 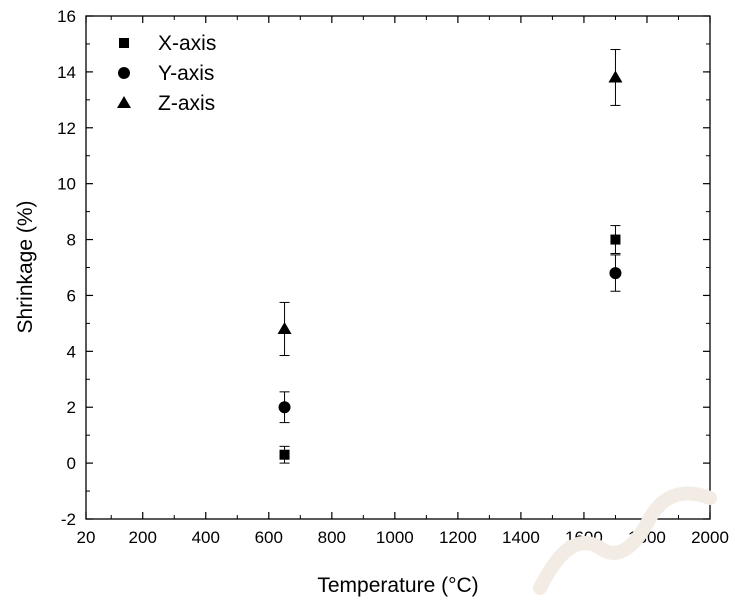 What do you see at coordinates (186, 103) in the screenshot?
I see `legend-label: Z-axis` at bounding box center [186, 103].